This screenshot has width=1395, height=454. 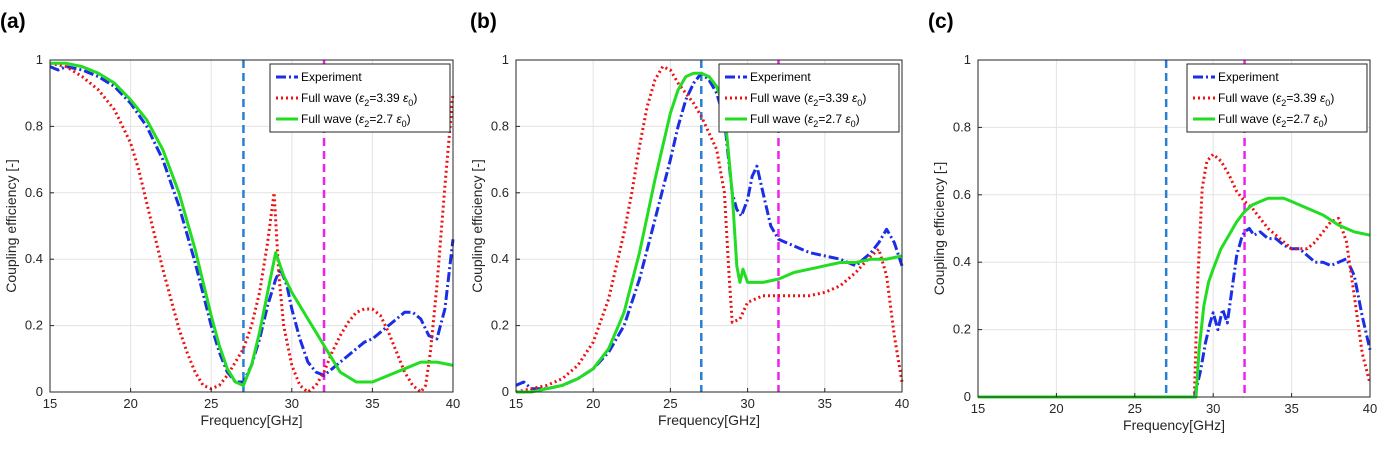 What do you see at coordinates (483, 21) in the screenshot?
I see `panel-label: (b)` at bounding box center [483, 21].